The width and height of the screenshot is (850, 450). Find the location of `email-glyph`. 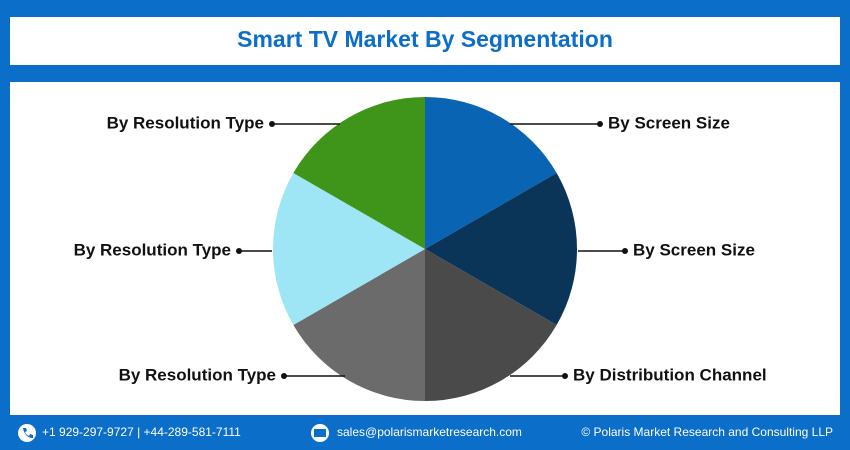

email-glyph is located at coordinates (320, 433).